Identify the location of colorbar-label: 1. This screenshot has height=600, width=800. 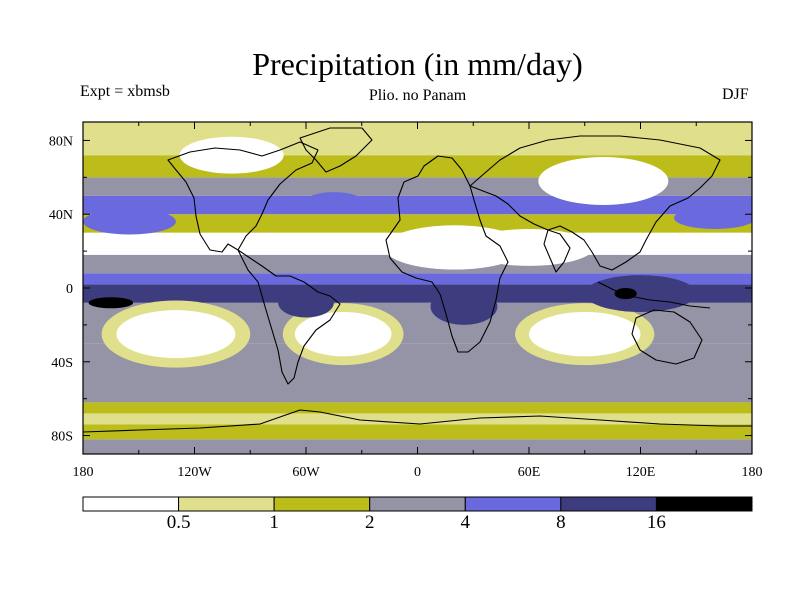
(274, 522).